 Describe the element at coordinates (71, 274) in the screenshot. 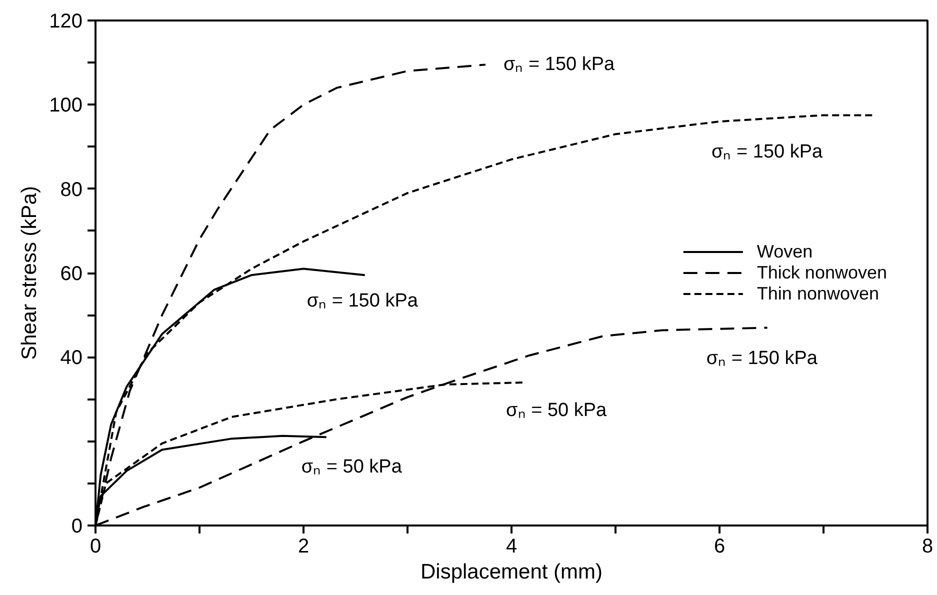

I see `y-tick-label: 60` at that location.